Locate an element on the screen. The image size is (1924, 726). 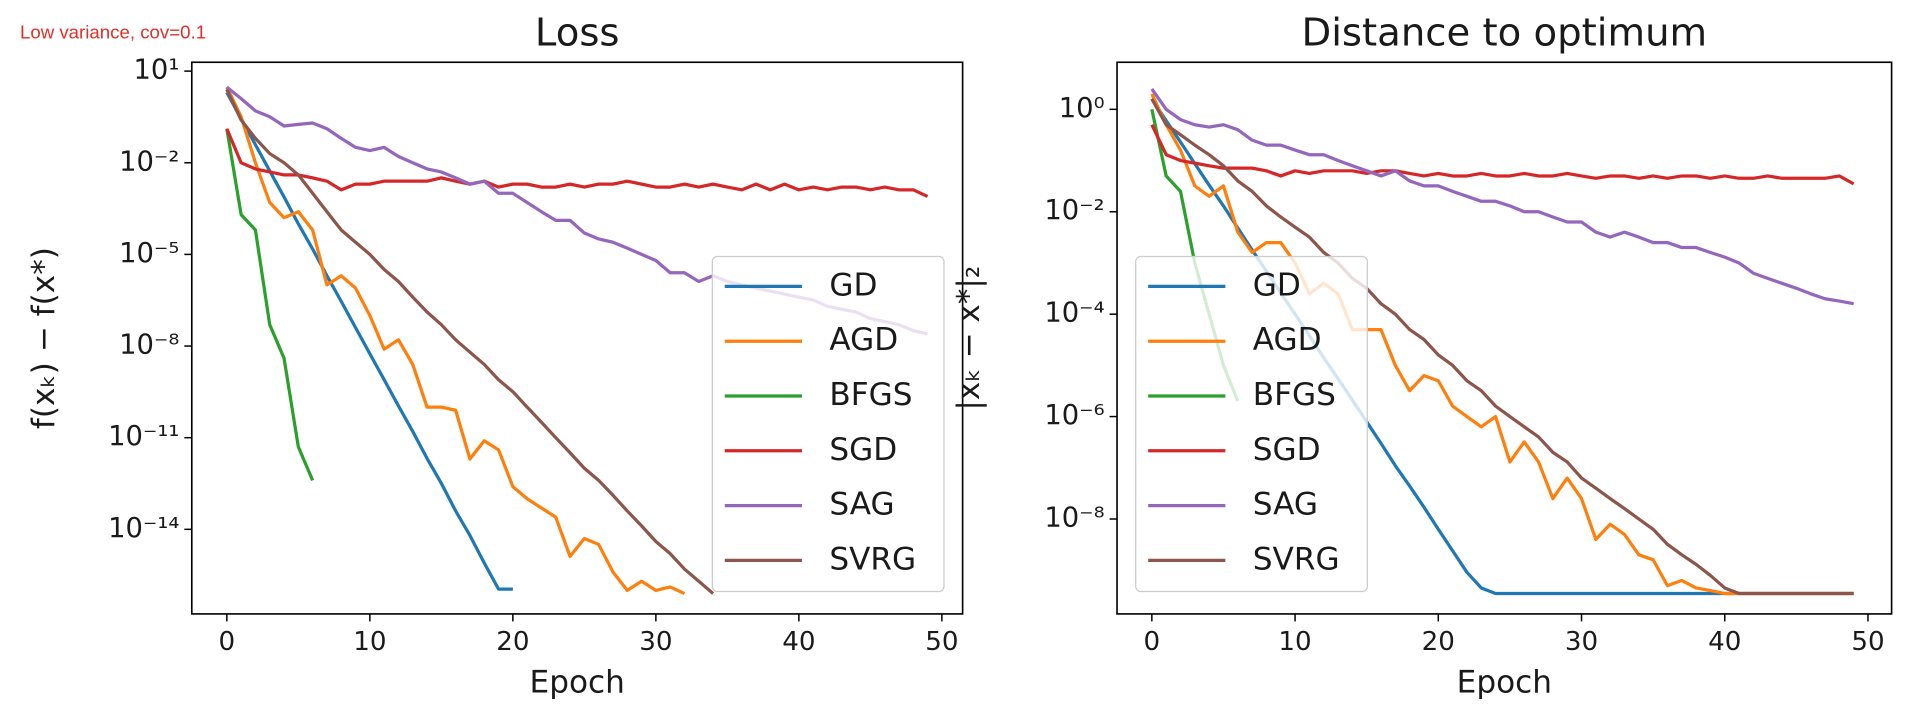
y-tick-label: 10⁻⁴ is located at coordinates (1074, 313).